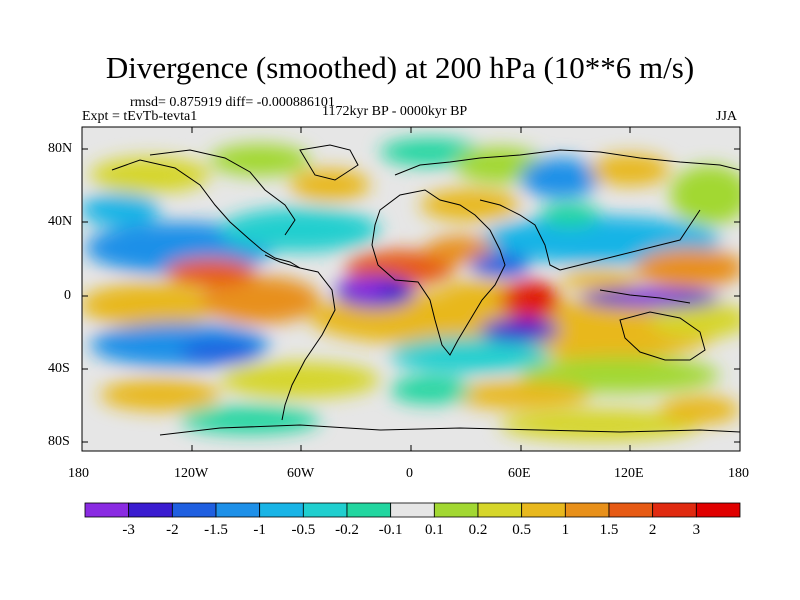  I want to click on stats-label: rmsd= 0.875919 diff= -0.000886101, so click(232, 102).